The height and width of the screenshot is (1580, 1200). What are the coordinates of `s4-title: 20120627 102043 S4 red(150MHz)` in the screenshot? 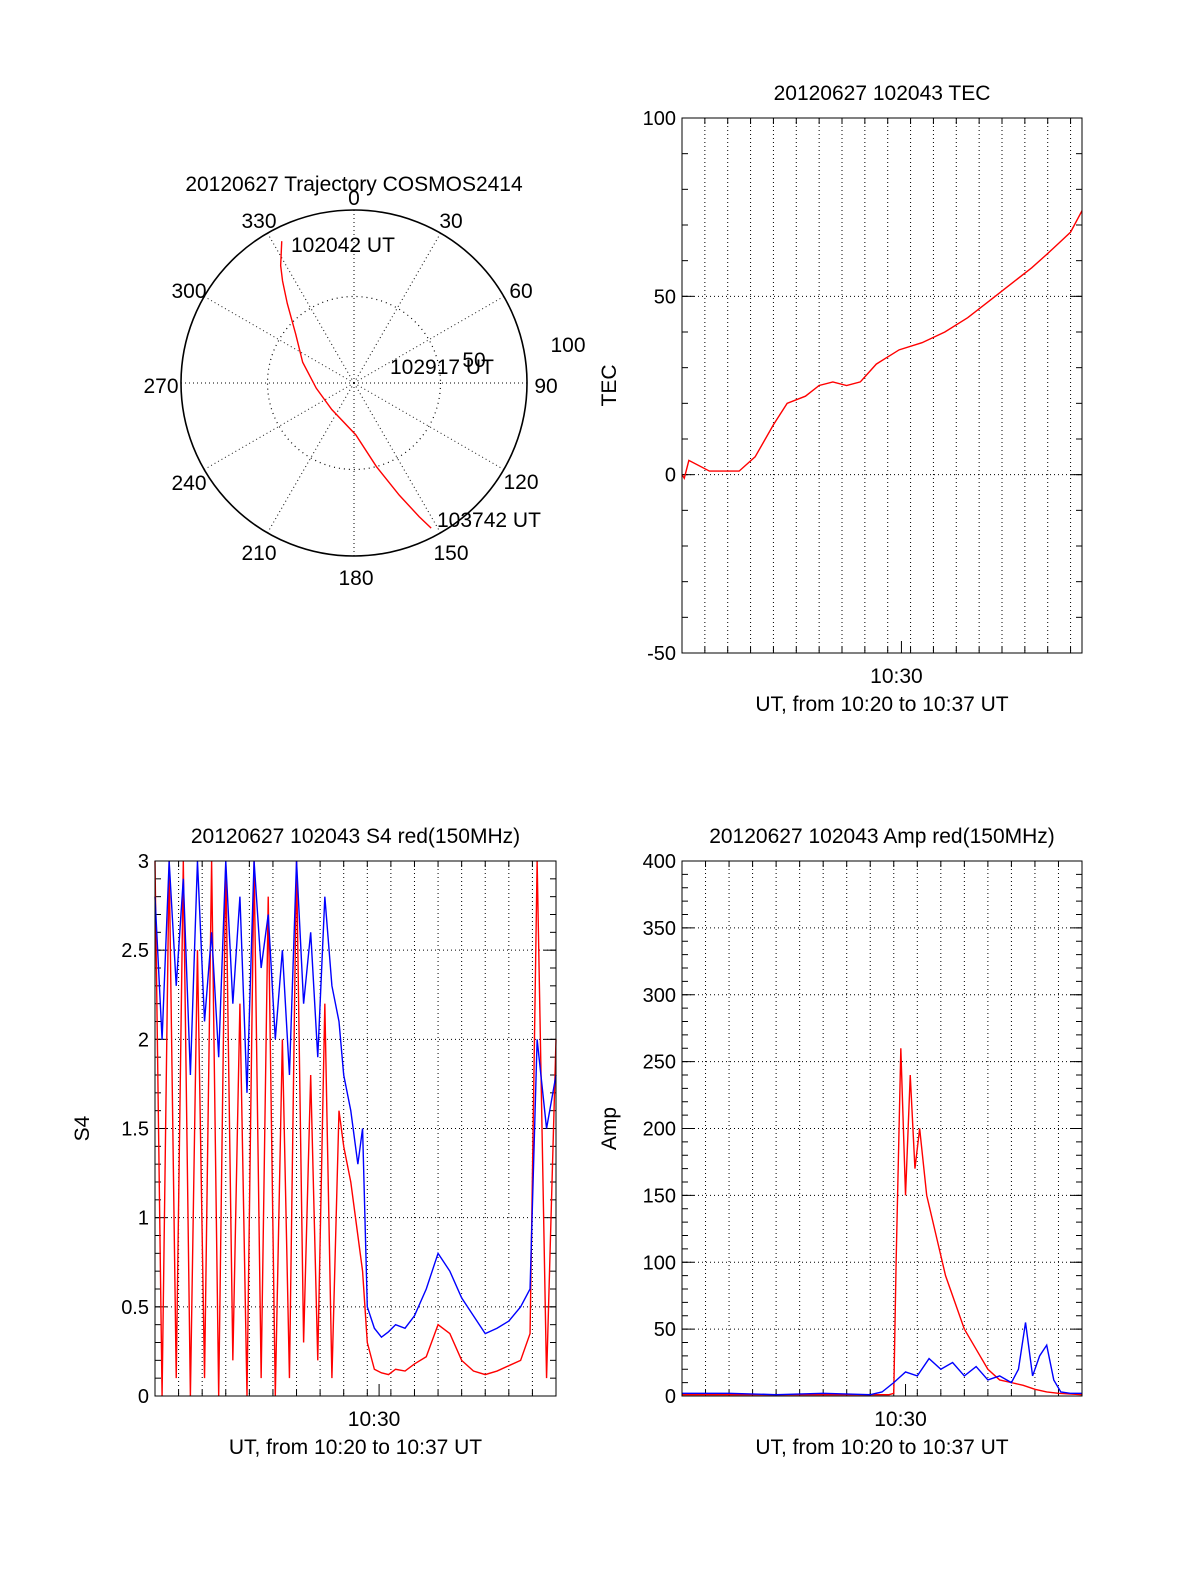 It's located at (355, 836).